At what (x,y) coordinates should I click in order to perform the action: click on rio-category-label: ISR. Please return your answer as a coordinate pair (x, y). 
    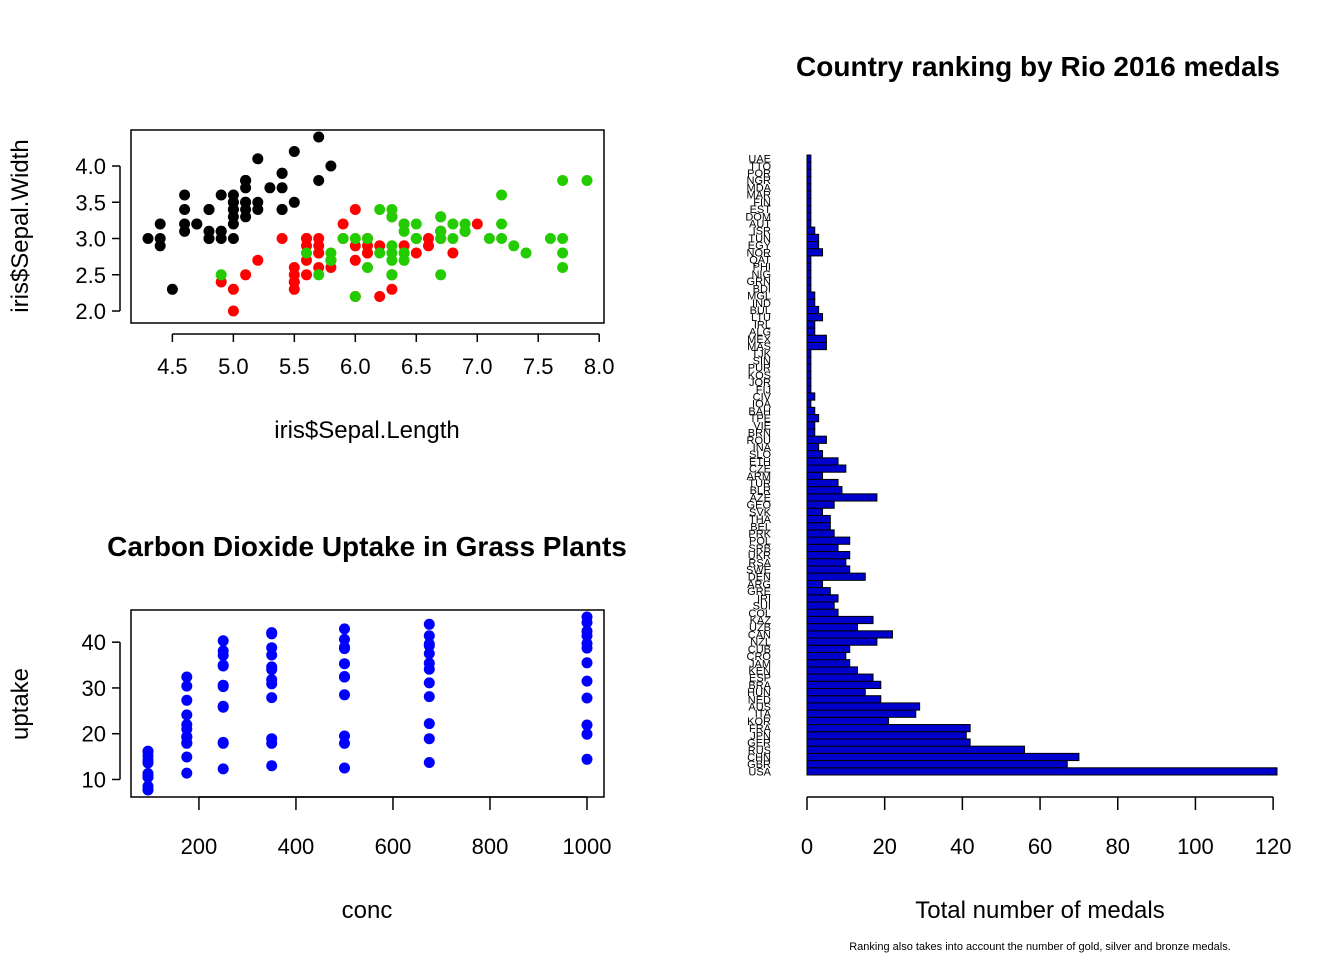
    Looking at the image, I should click on (762, 232).